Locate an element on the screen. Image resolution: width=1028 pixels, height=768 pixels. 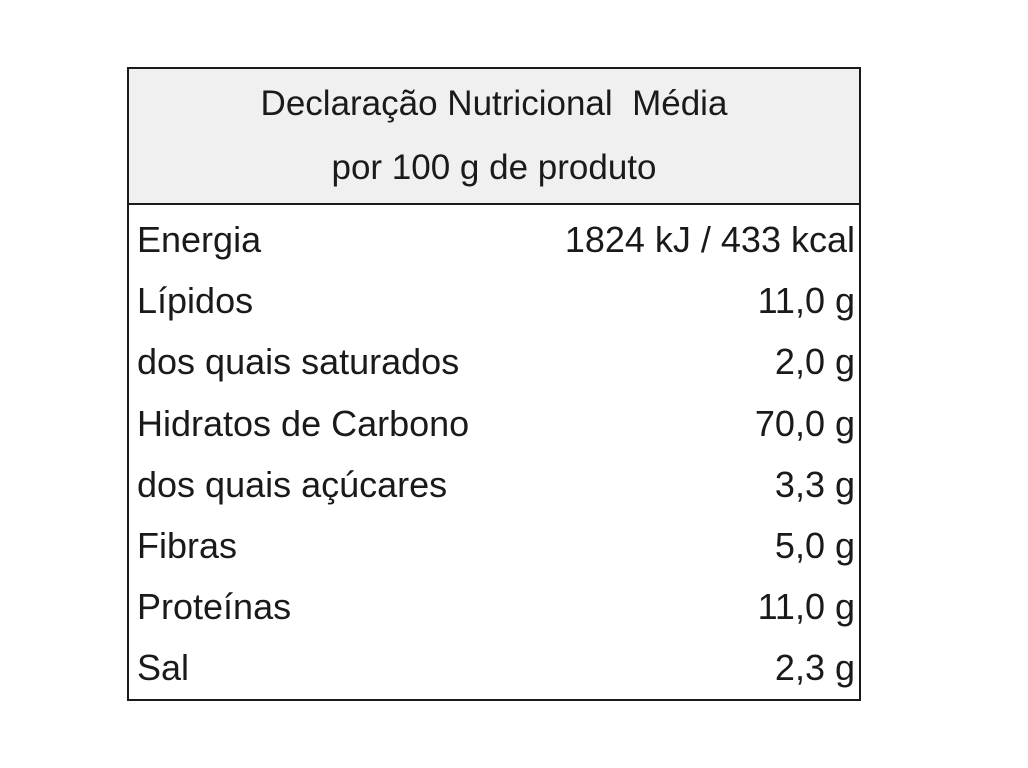
nutrient-label: dos quais açúcares is located at coordinates (292, 484).